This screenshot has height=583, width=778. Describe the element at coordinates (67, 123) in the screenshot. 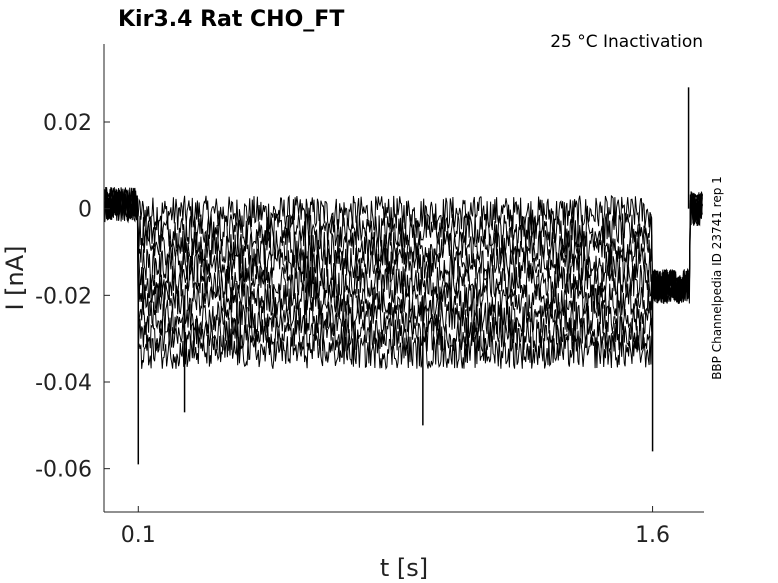

I see `y-tick-label: 0.02` at that location.